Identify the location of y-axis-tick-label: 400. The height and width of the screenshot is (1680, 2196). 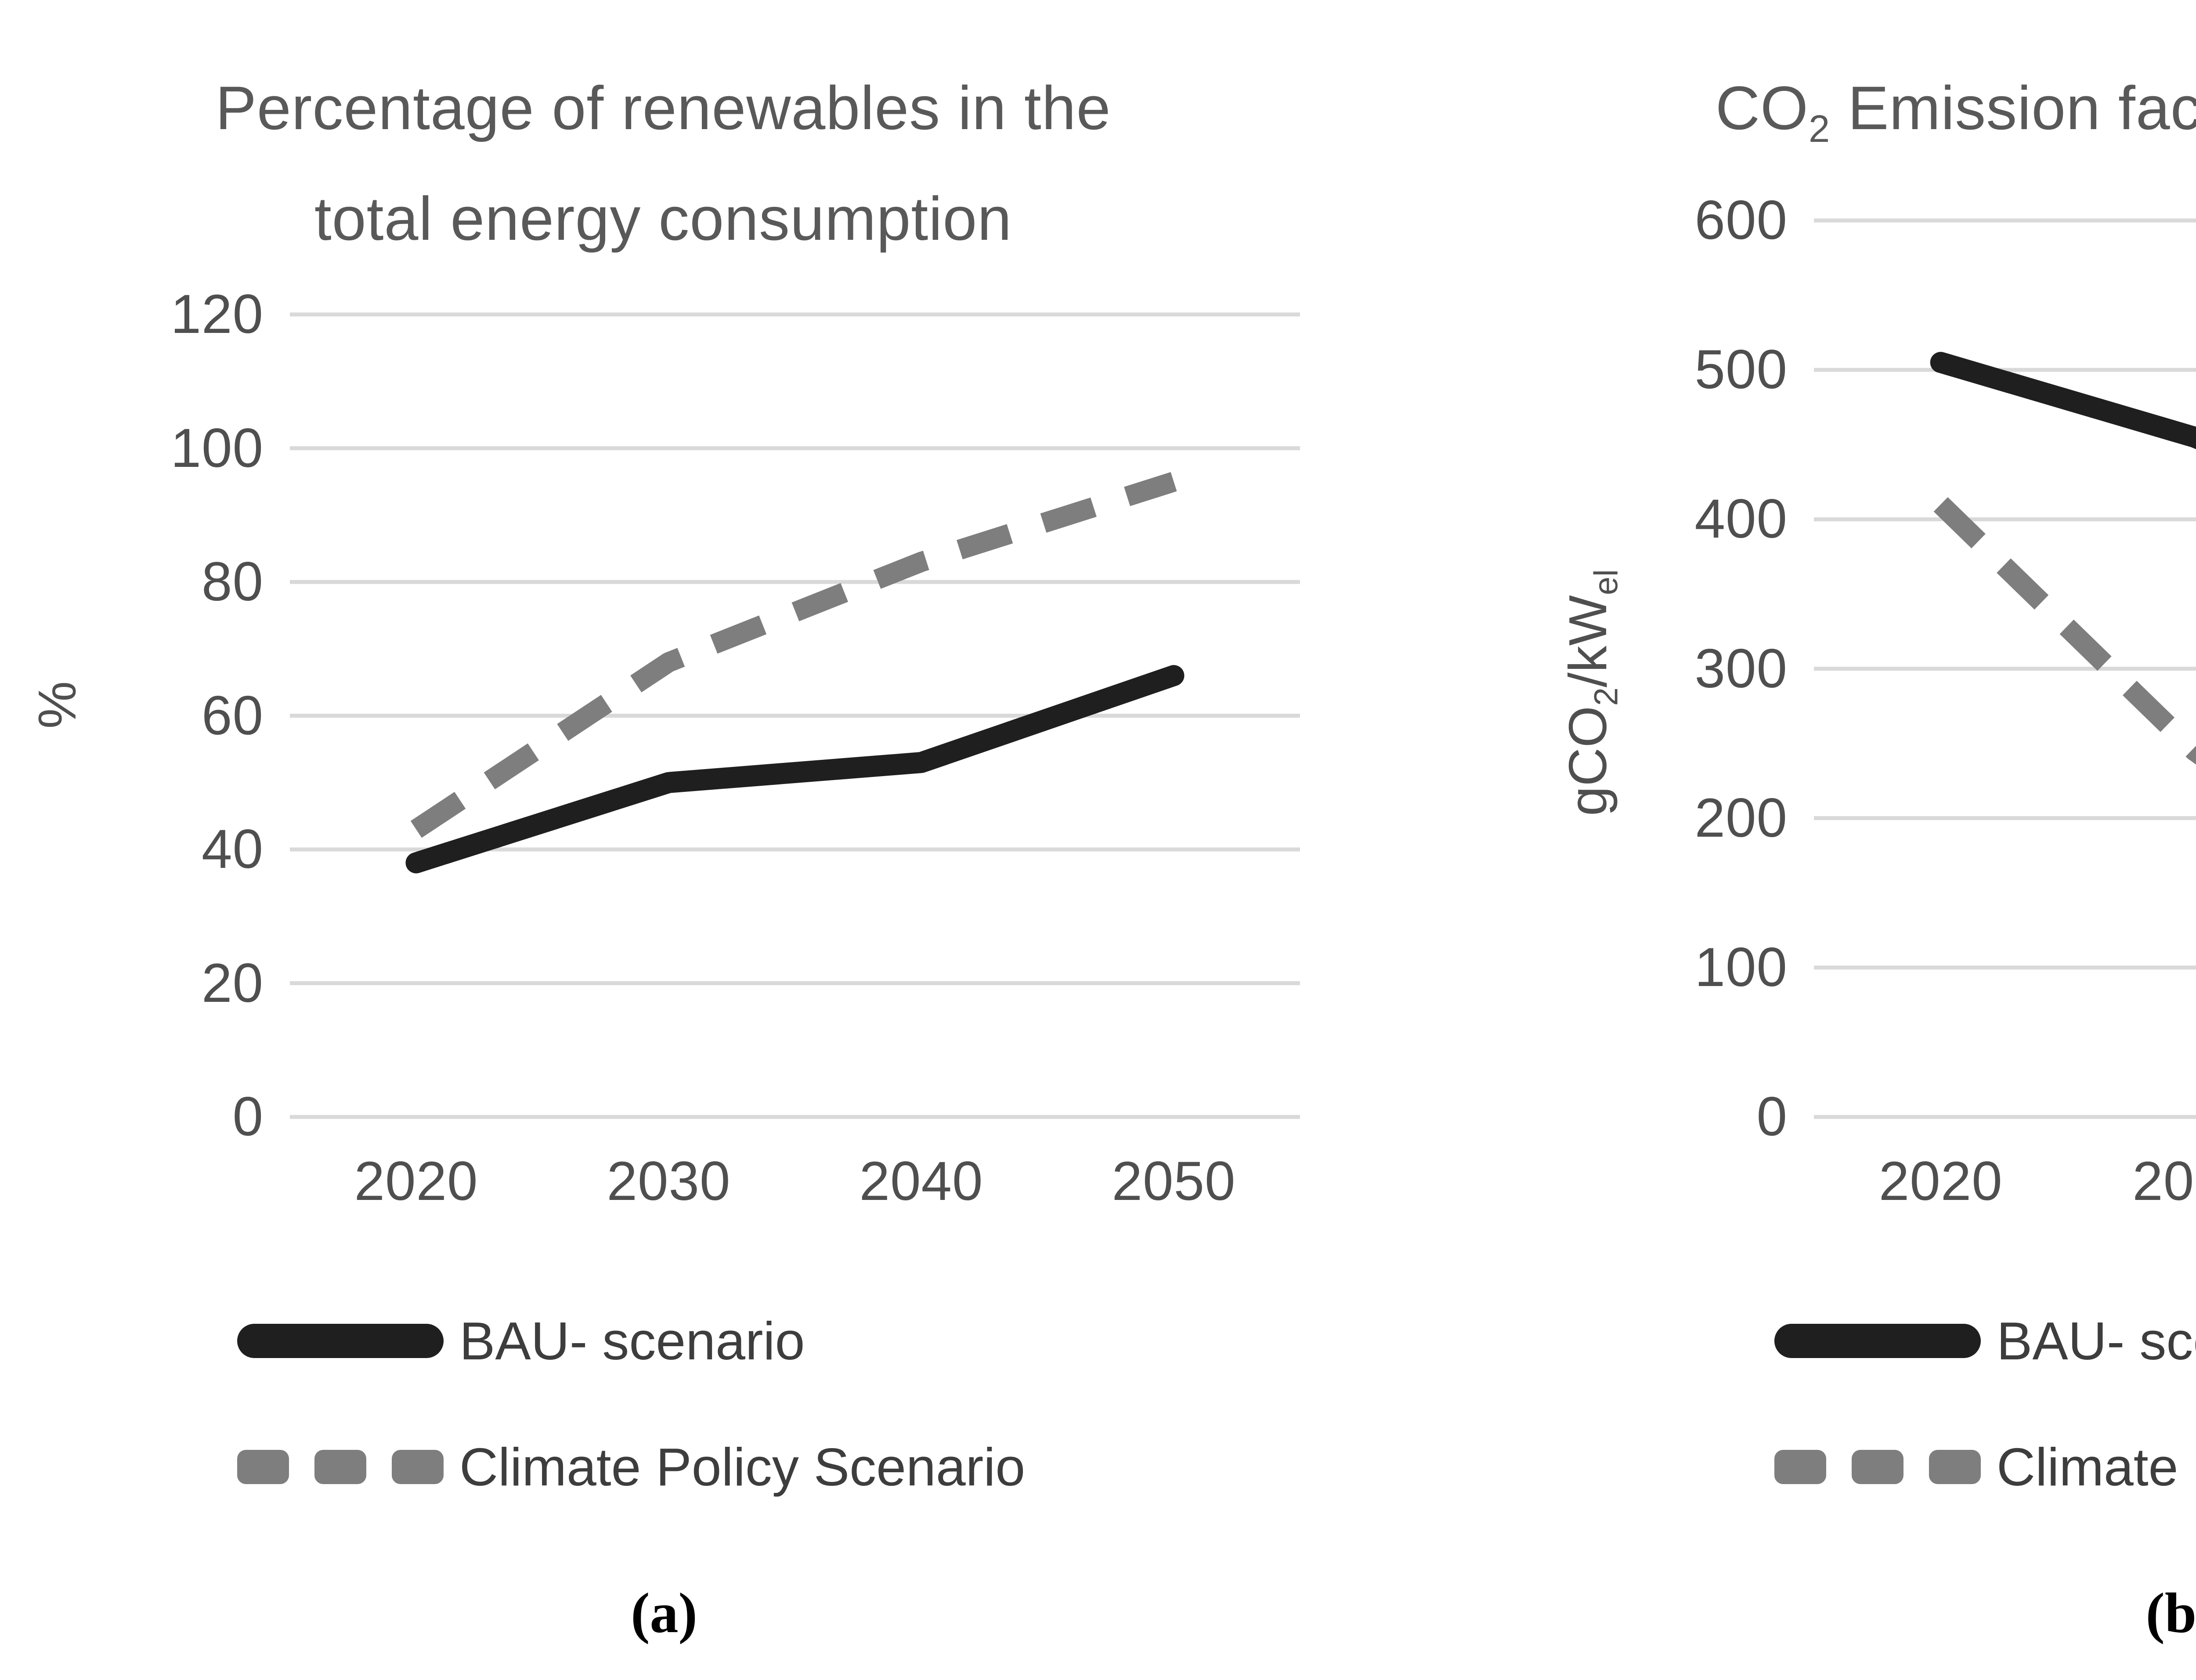
(1741, 519).